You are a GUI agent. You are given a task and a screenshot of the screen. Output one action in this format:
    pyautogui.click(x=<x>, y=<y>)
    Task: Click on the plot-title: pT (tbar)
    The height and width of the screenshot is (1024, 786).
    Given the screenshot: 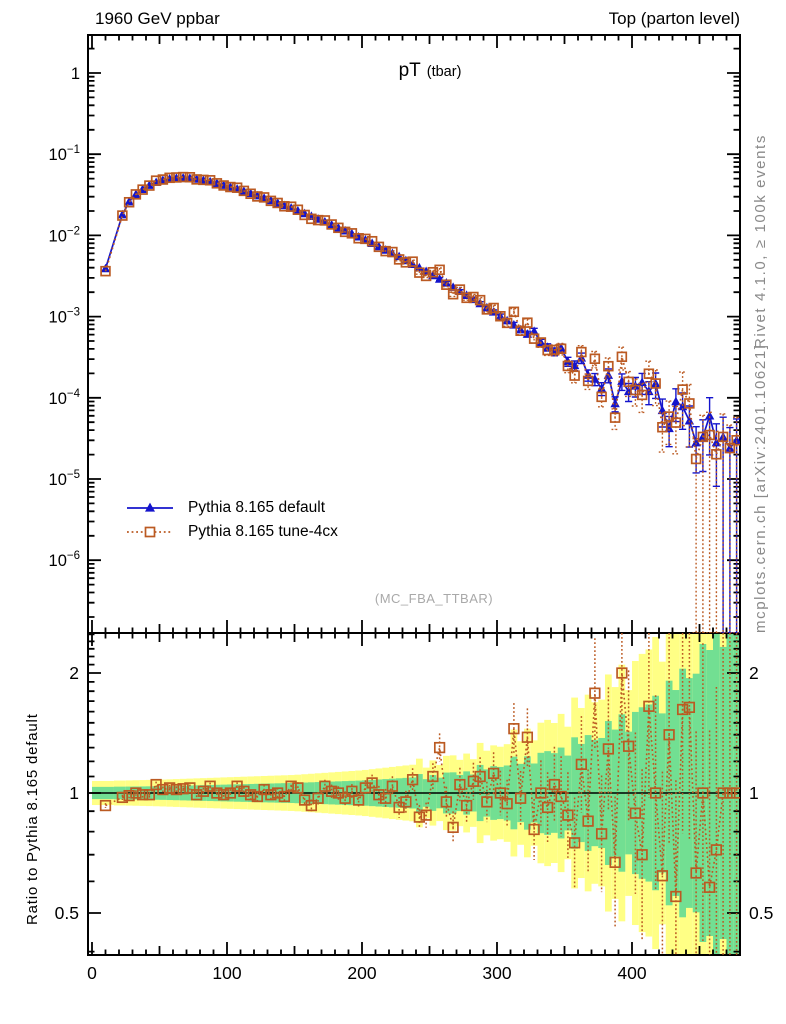 What is the action you would take?
    pyautogui.click(x=430, y=71)
    